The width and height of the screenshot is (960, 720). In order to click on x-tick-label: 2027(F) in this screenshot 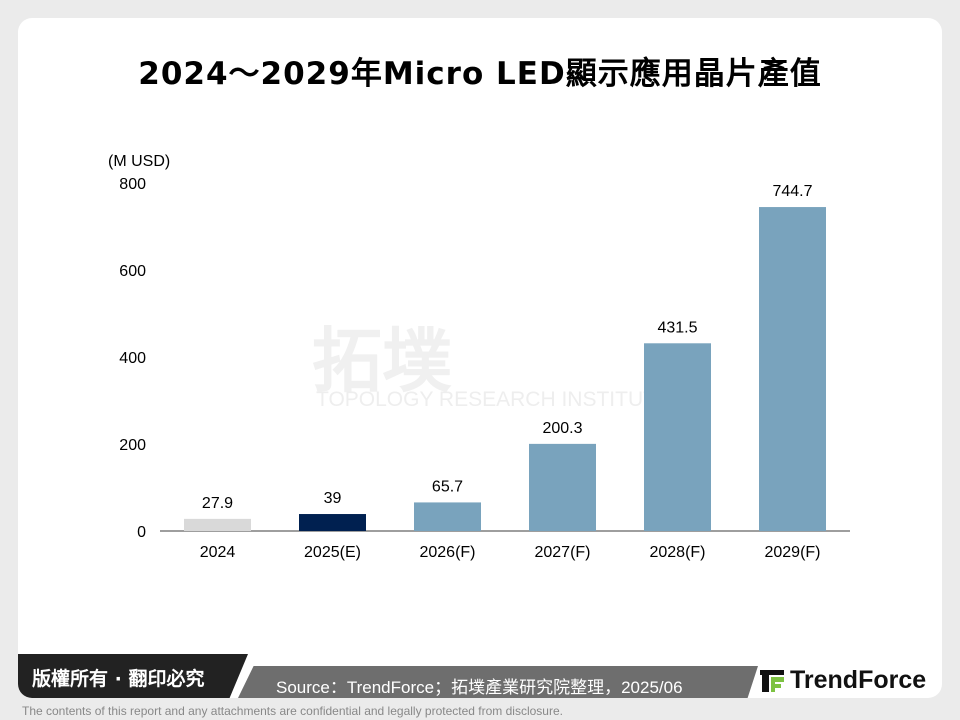, I will do `click(562, 552)`.